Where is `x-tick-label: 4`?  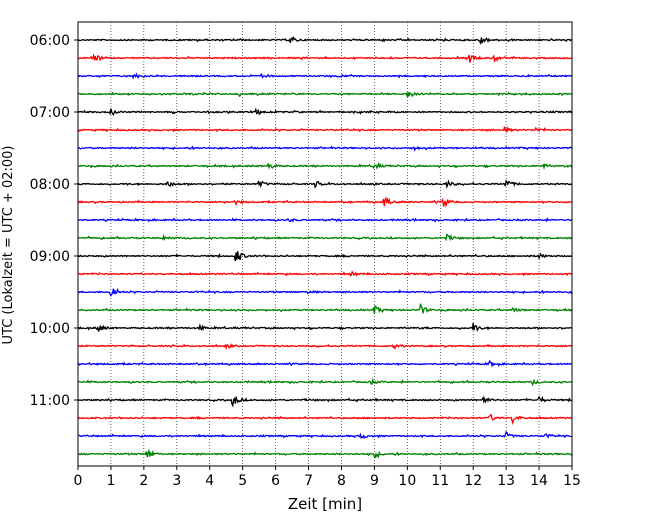 x-tick-label: 4 is located at coordinates (209, 481).